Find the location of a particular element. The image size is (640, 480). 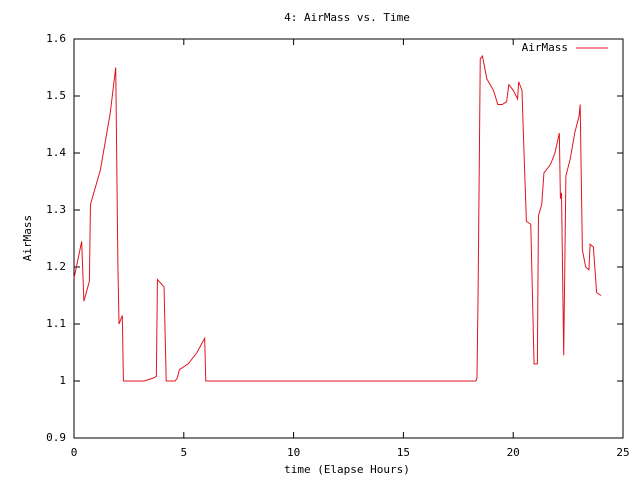

x-tick-label: 5 is located at coordinates (183, 452).